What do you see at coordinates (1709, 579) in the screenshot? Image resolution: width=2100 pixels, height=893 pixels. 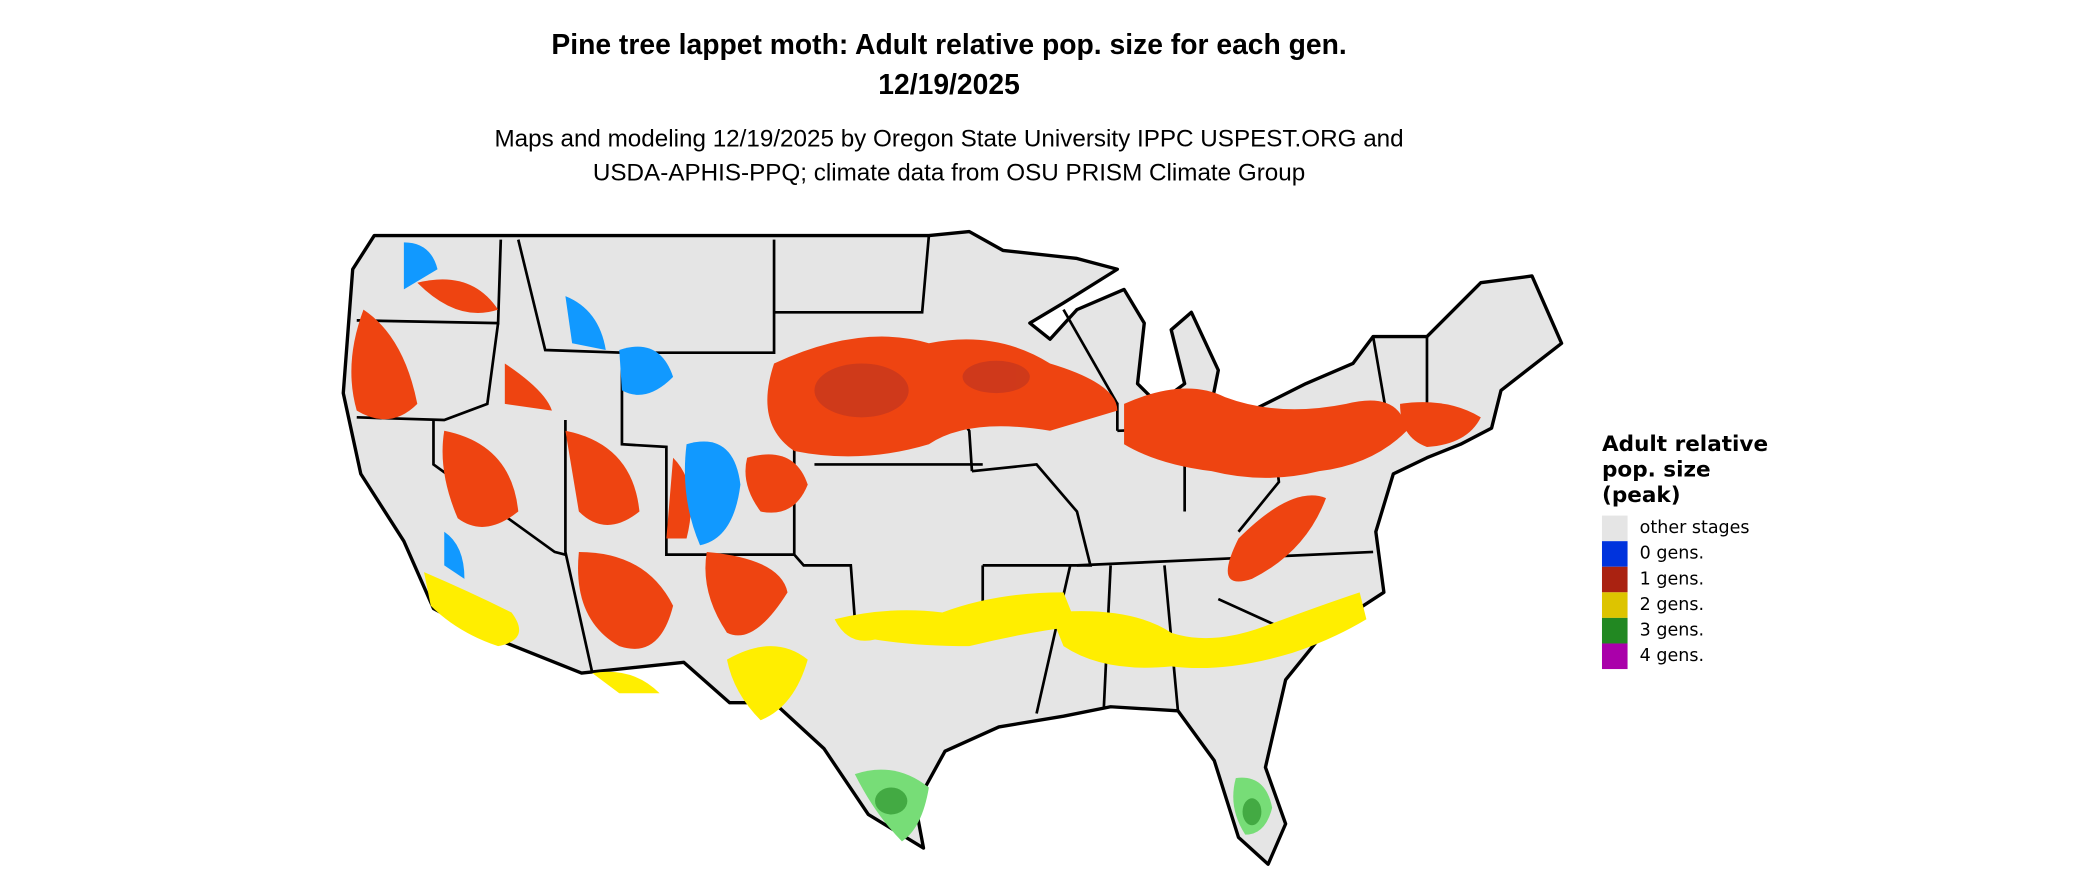 I see `legend-item: 1 gens.` at bounding box center [1709, 579].